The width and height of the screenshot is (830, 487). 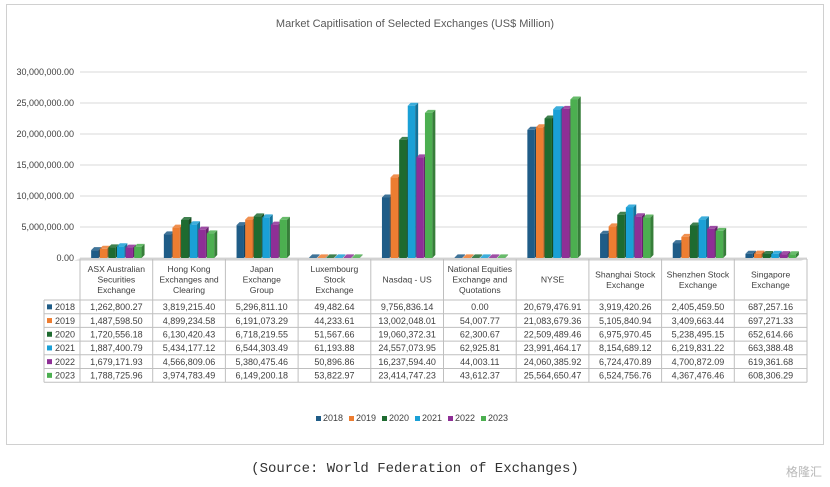 I want to click on legend-key-2020, so click(x=49, y=334).